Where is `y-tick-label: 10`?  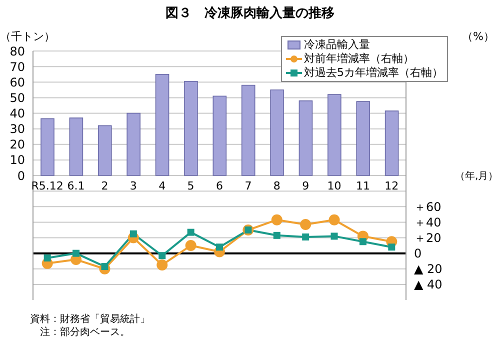
y-tick-label: 10 is located at coordinates (17, 160).